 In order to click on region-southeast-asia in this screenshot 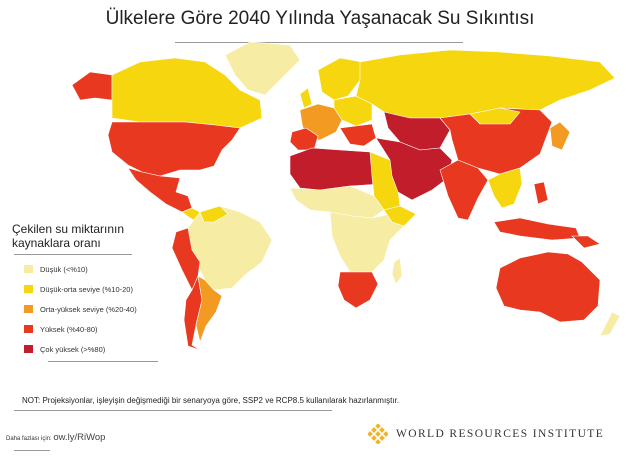, I will do `click(505, 188)`.